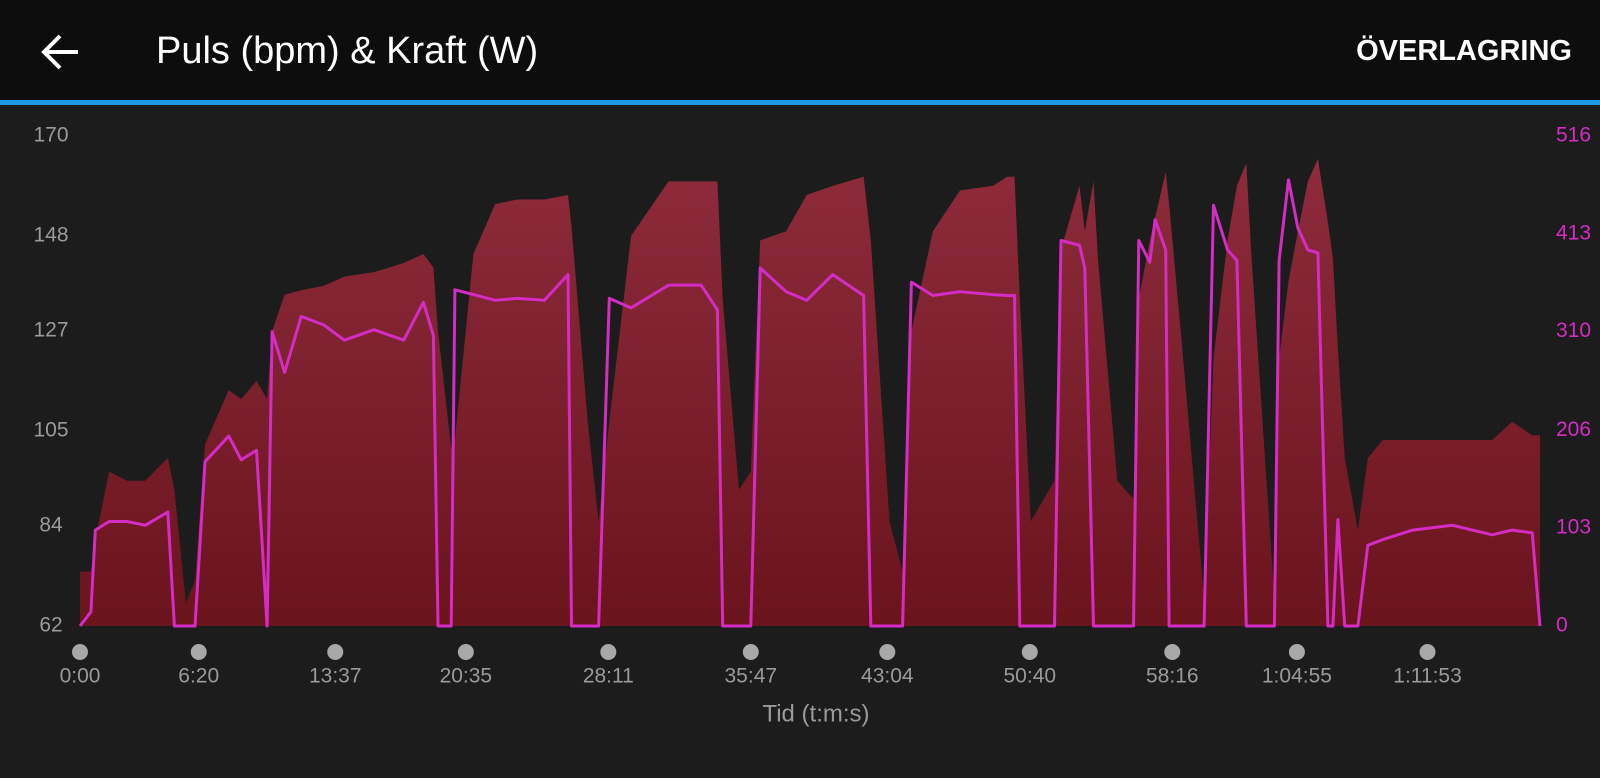 Image resolution: width=1600 pixels, height=778 pixels. Describe the element at coordinates (466, 676) in the screenshot. I see `x-tick-label: 20:35` at that location.